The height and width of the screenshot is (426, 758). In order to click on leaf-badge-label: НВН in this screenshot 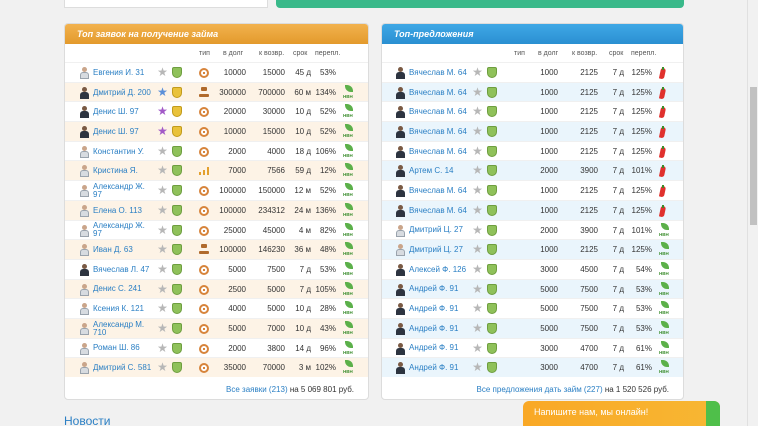, I will do `click(664, 234)`.